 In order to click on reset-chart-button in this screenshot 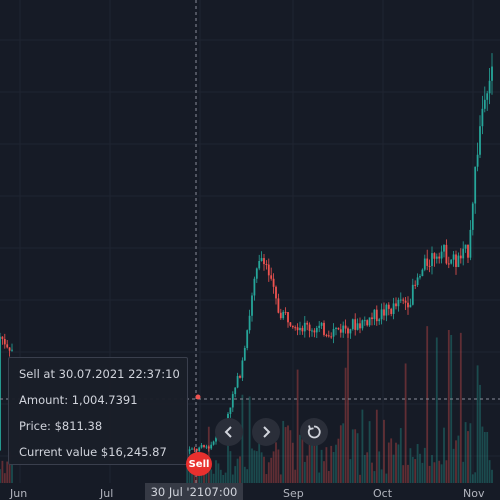, I will do `click(314, 432)`.